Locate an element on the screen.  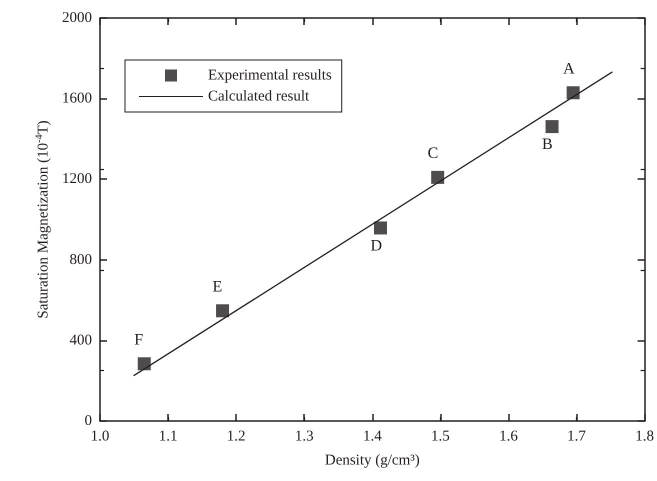
y-tick-label: 0 is located at coordinates (88, 421).